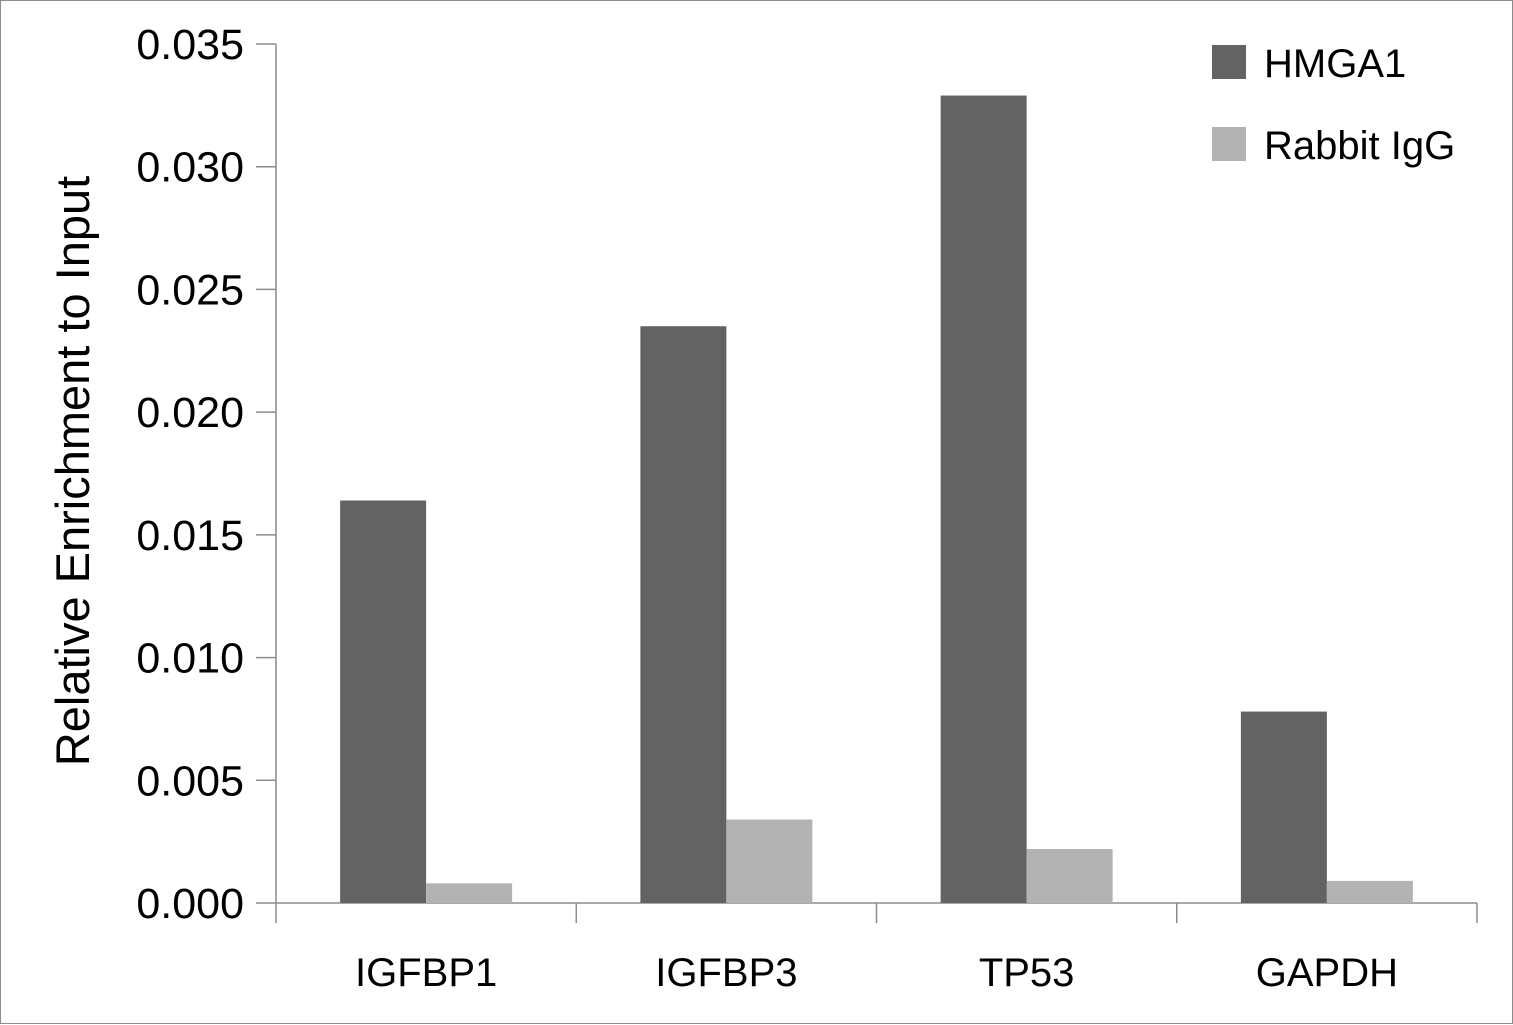  Describe the element at coordinates (1027, 973) in the screenshot. I see `x-tick-label: TP53` at that location.